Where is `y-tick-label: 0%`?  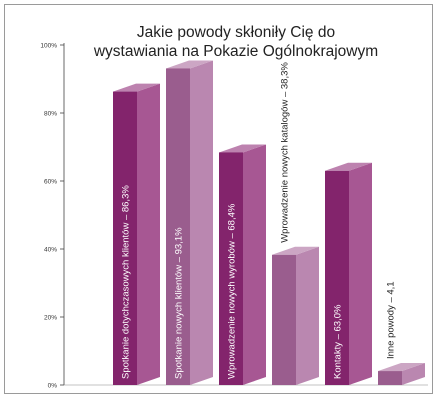
y-tick-label: 0% is located at coordinates (53, 386).